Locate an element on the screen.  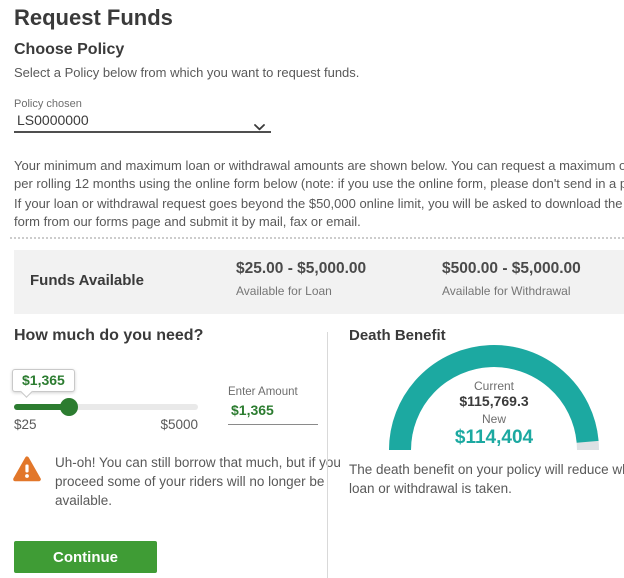
enter-amount-input is located at coordinates (273, 412).